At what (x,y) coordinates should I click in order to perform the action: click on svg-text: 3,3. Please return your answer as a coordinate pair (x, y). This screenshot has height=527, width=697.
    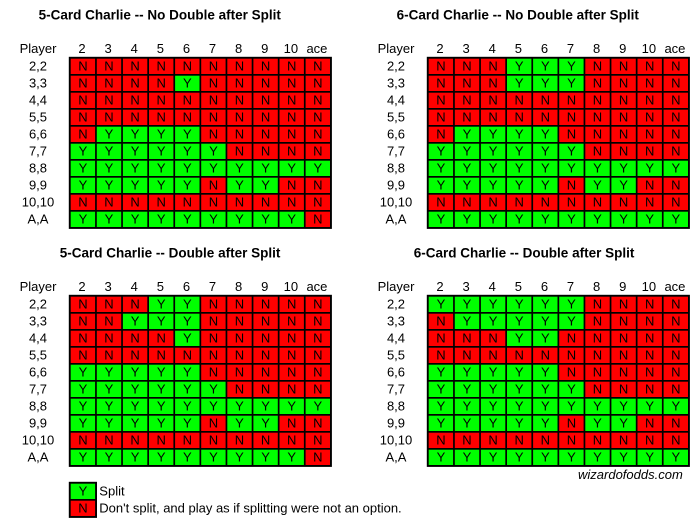
    Looking at the image, I should click on (396, 83).